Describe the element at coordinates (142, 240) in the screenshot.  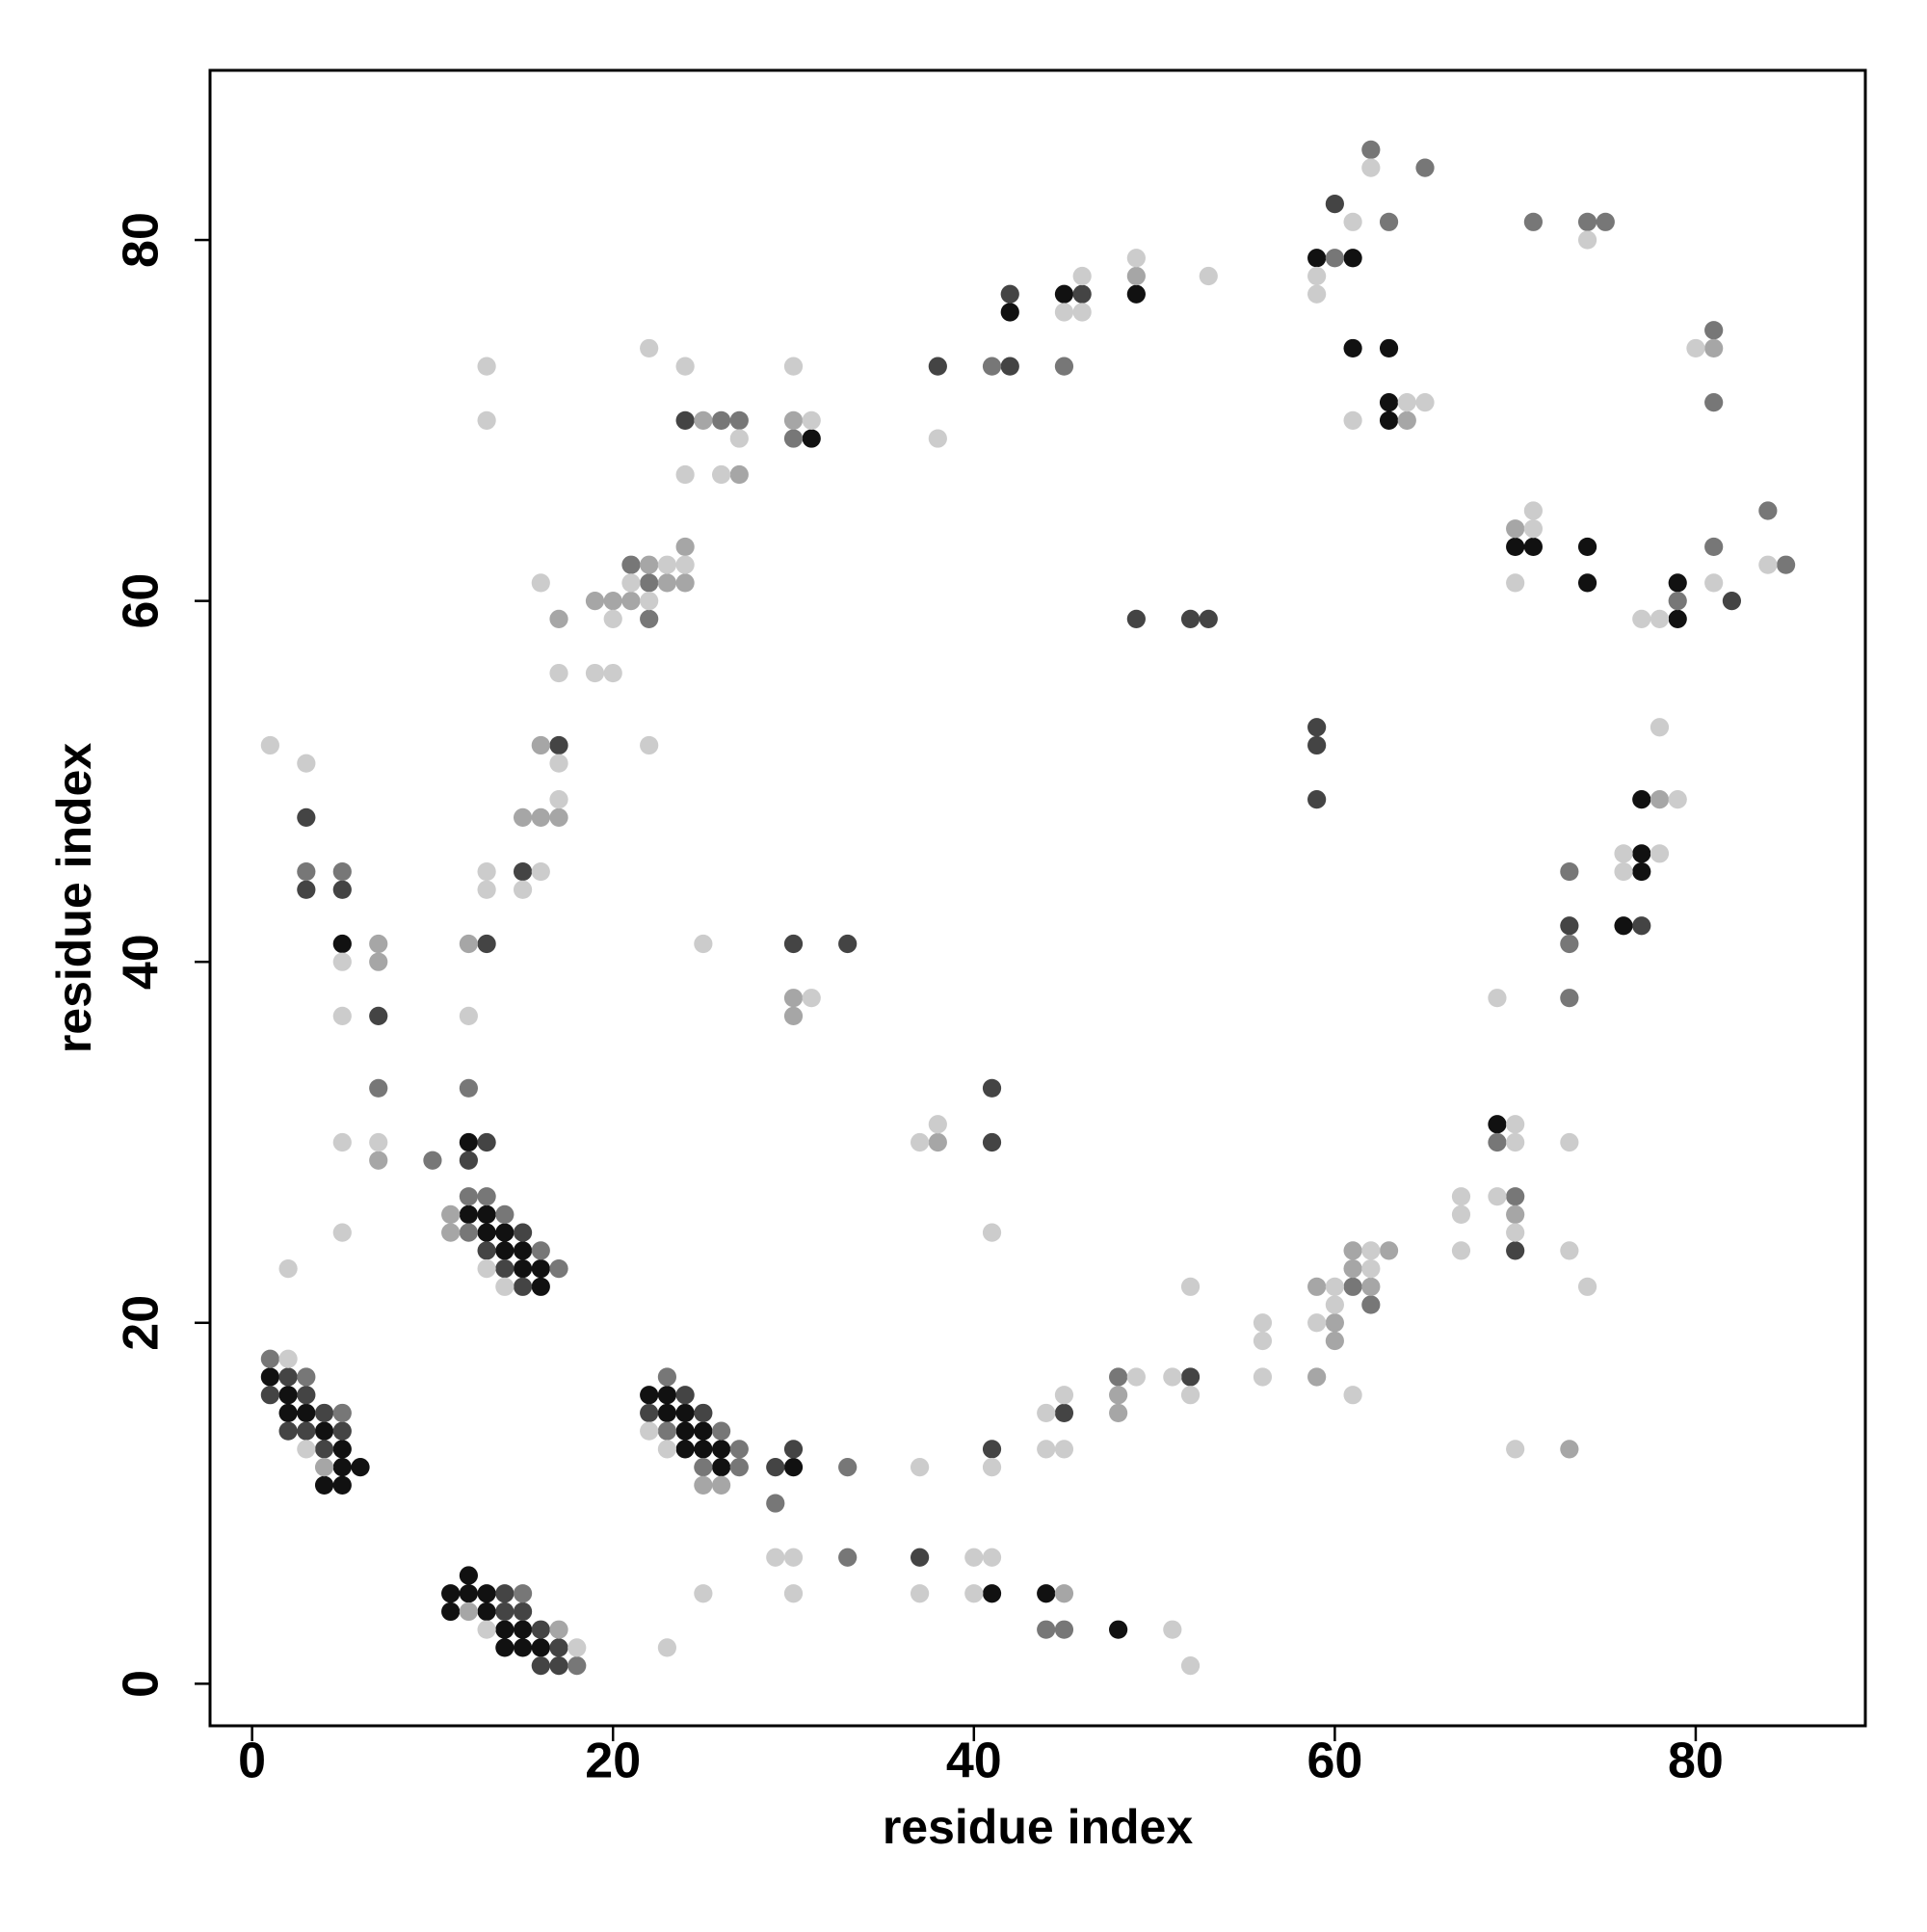
I see `y-tick-label: 80` at that location.